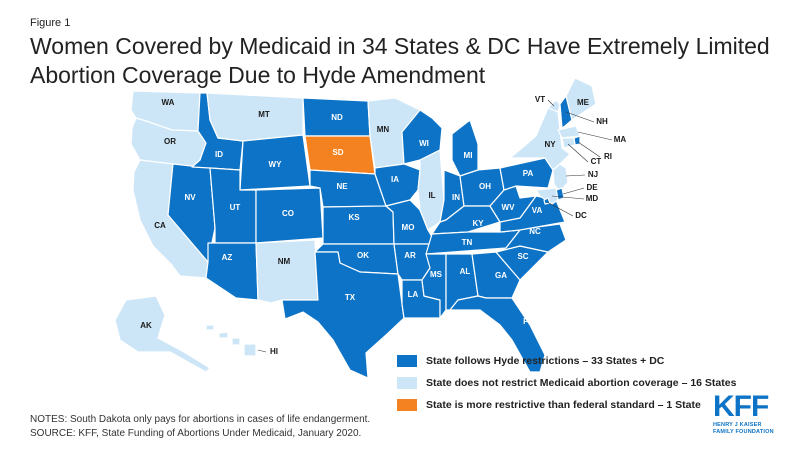 Image resolution: width=800 pixels, height=450 pixels. Describe the element at coordinates (264, 114) in the screenshot. I see `state-label-mt: MT` at that location.